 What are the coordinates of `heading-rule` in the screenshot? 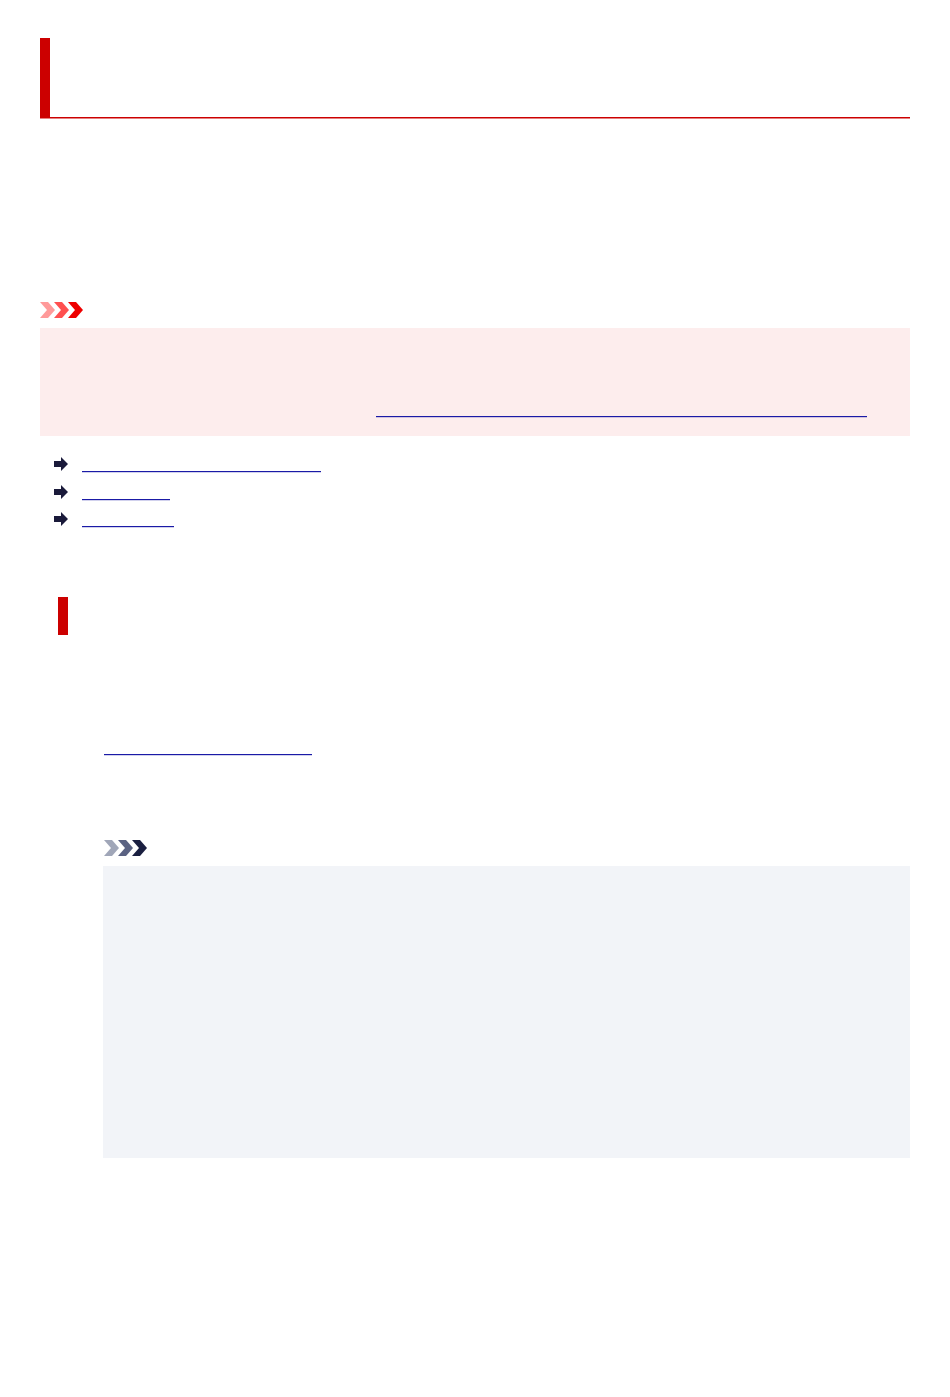 It's located at (475, 118).